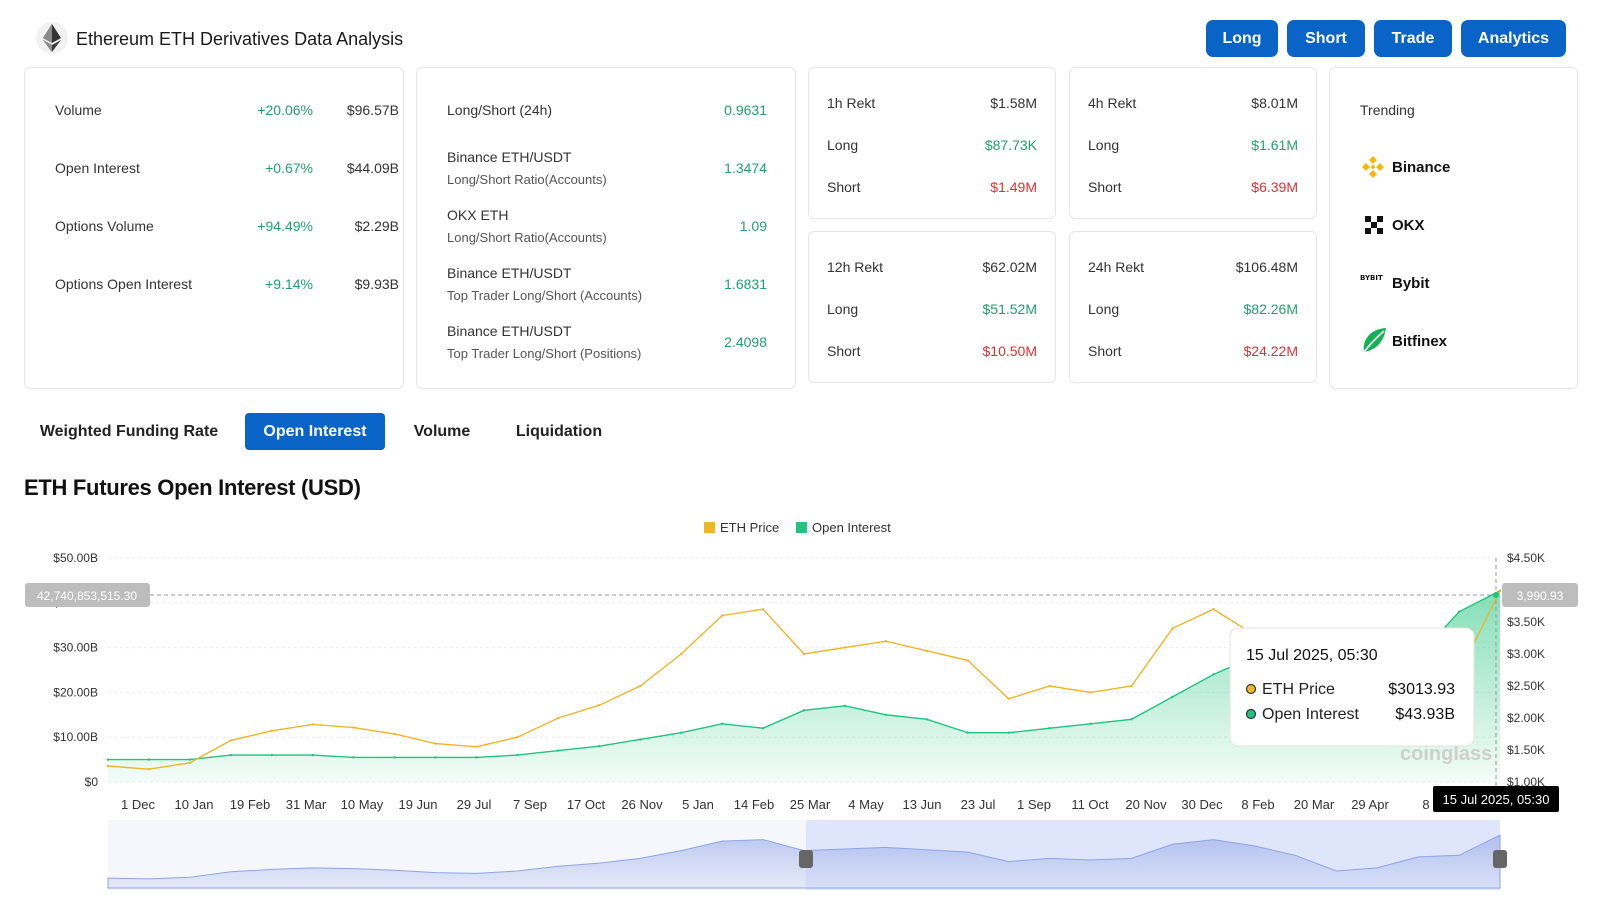 The height and width of the screenshot is (908, 1600). Describe the element at coordinates (749, 527) in the screenshot. I see `legend-label: ETH Price` at that location.